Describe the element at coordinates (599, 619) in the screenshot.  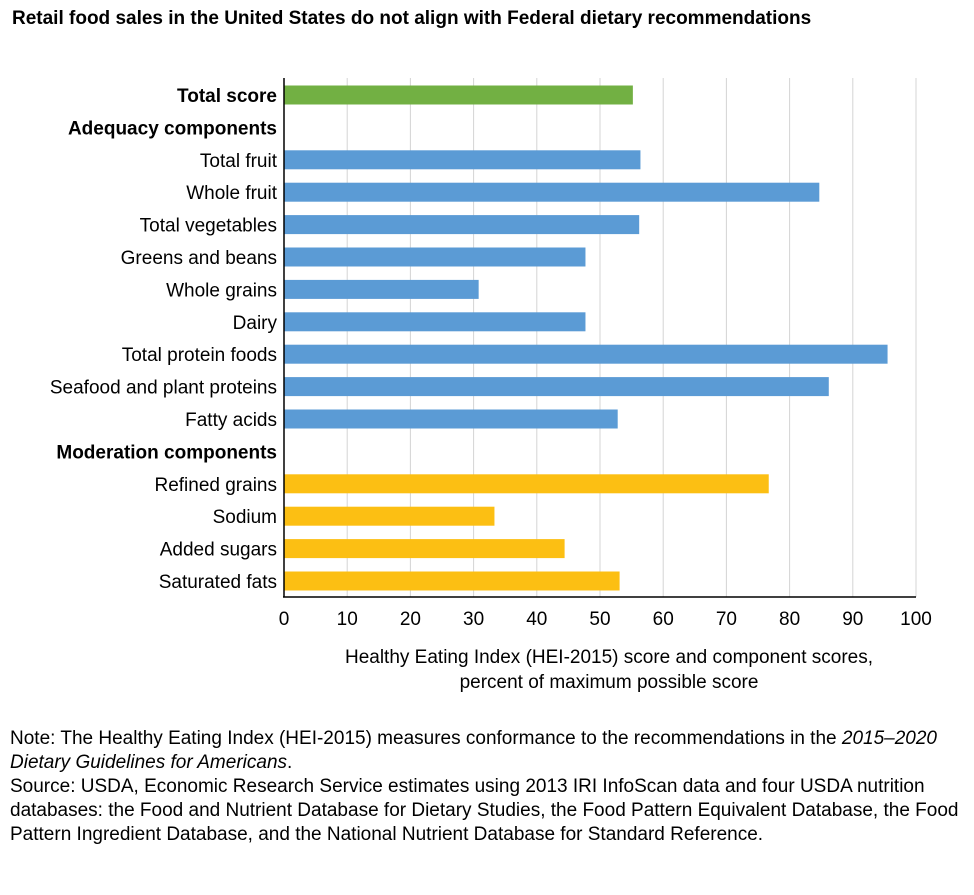
I see `x-tick-label: 50` at that location.